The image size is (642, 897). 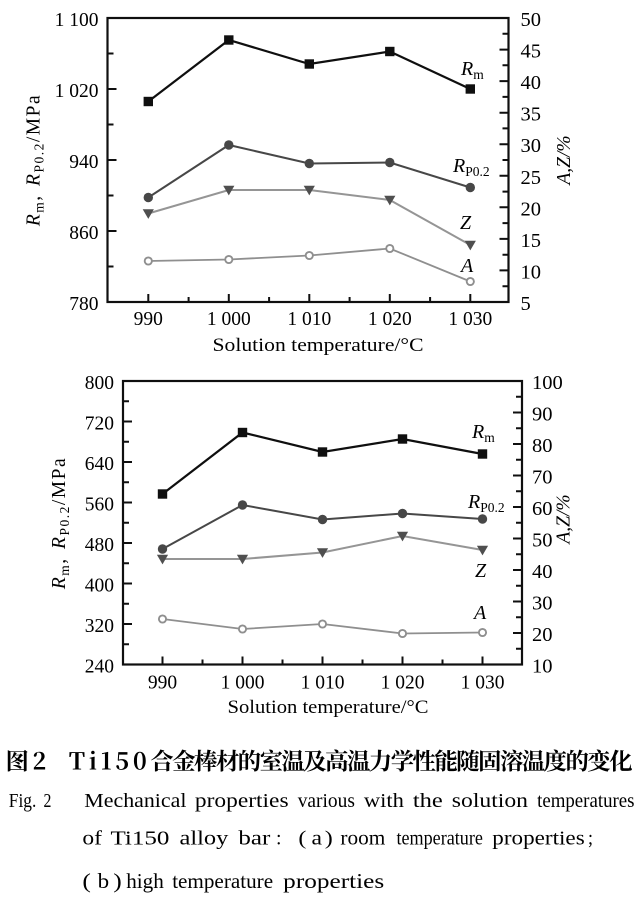 What do you see at coordinates (326, 801) in the screenshot?
I see `svg-text: various` at bounding box center [326, 801].